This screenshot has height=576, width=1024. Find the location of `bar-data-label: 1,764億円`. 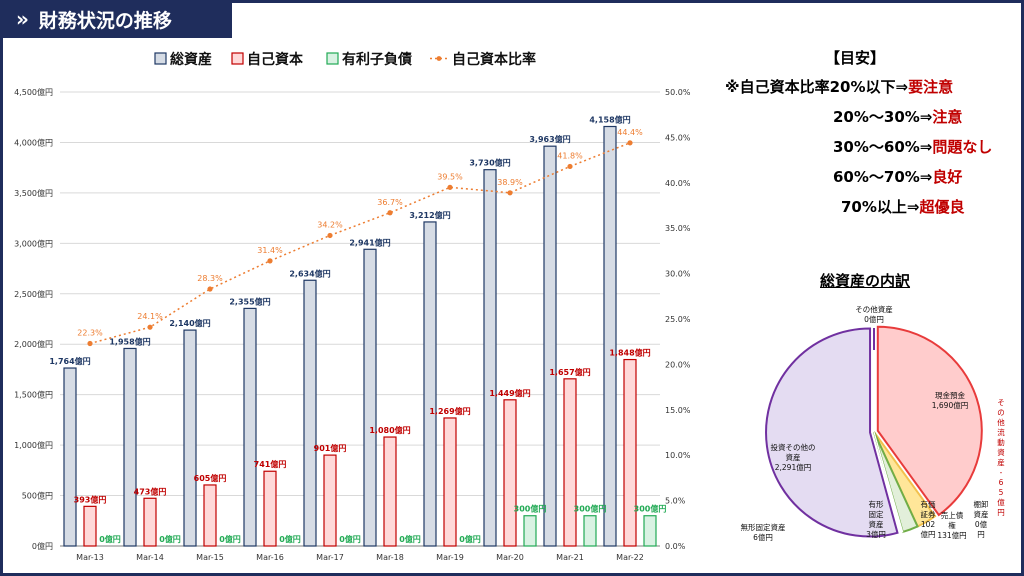

bar-data-label: 1,764億円 is located at coordinates (69, 361).